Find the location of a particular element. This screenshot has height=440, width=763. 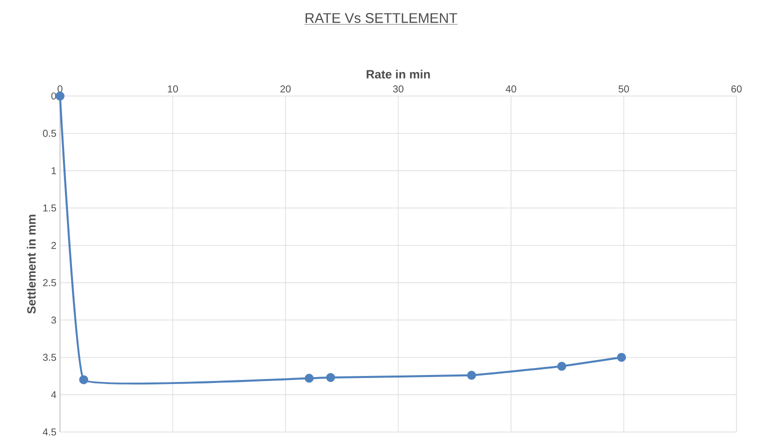

x-tick-label: 30 is located at coordinates (398, 88).